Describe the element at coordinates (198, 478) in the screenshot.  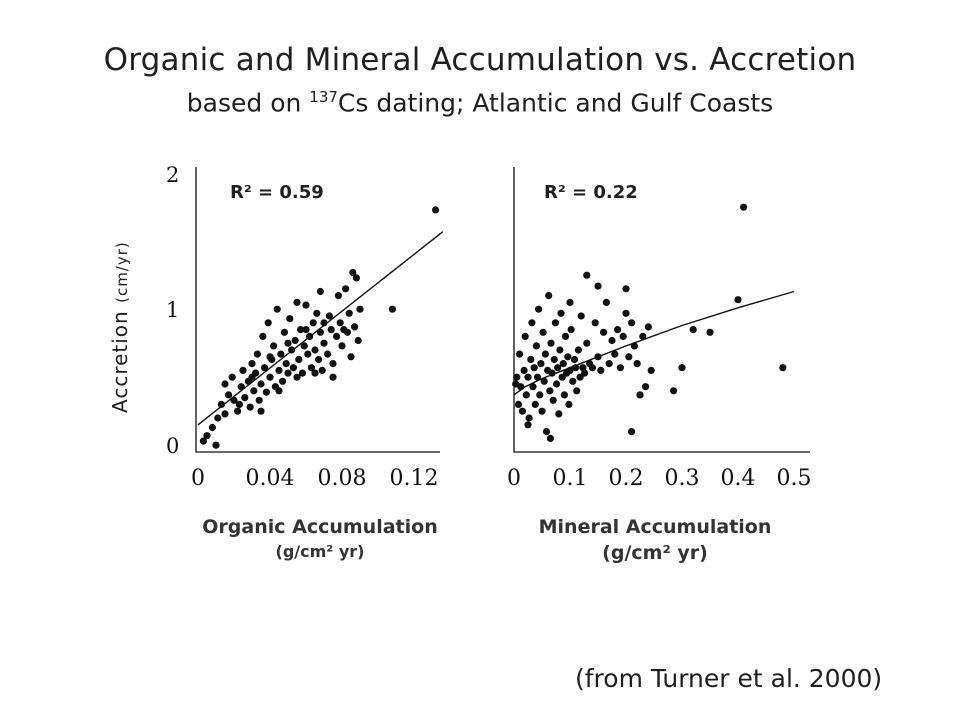
I see `organic-x-tick-label: 0` at that location.